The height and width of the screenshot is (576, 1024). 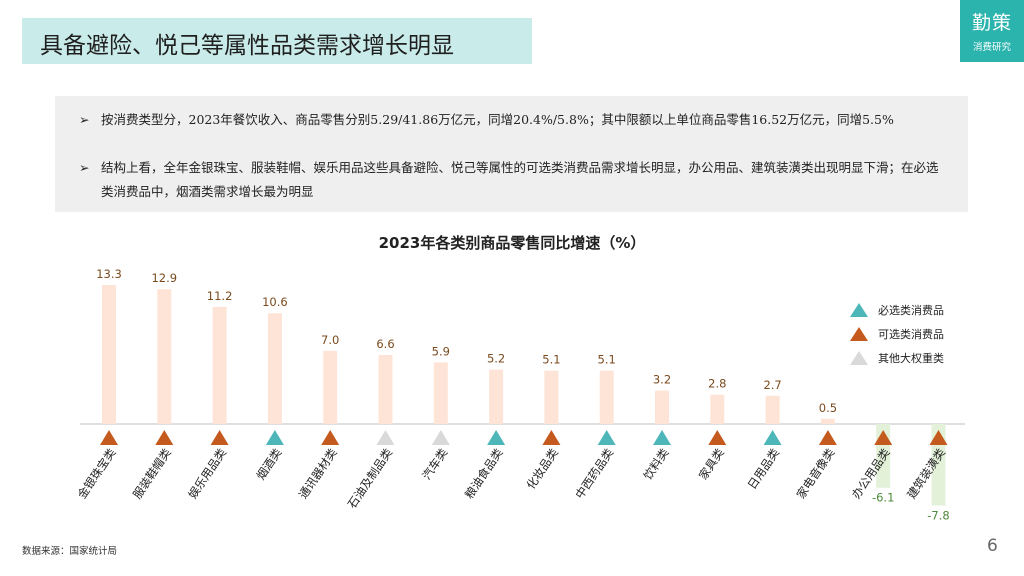 I want to click on legend-item: 可选类消费品, so click(x=916, y=334).